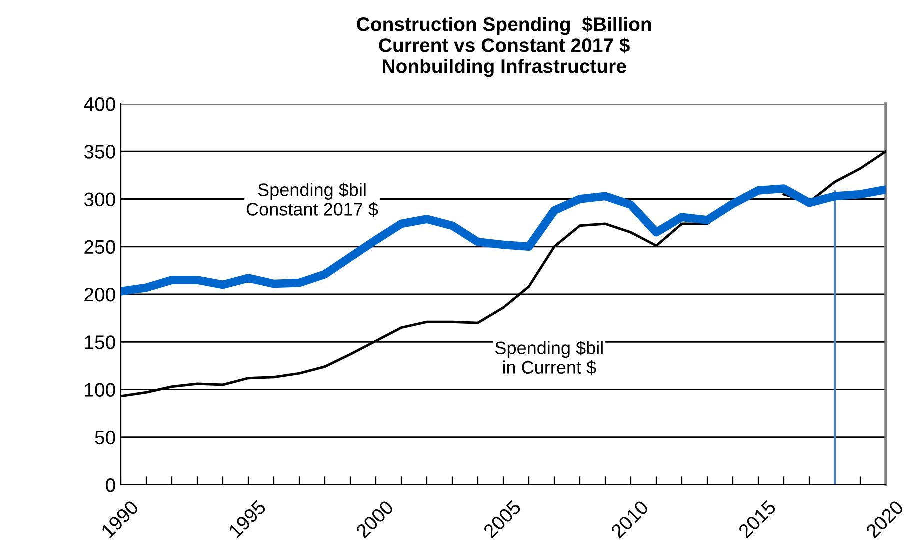 The width and height of the screenshot is (917, 556). What do you see at coordinates (100, 104) in the screenshot?
I see `y-tick-label: 400` at bounding box center [100, 104].